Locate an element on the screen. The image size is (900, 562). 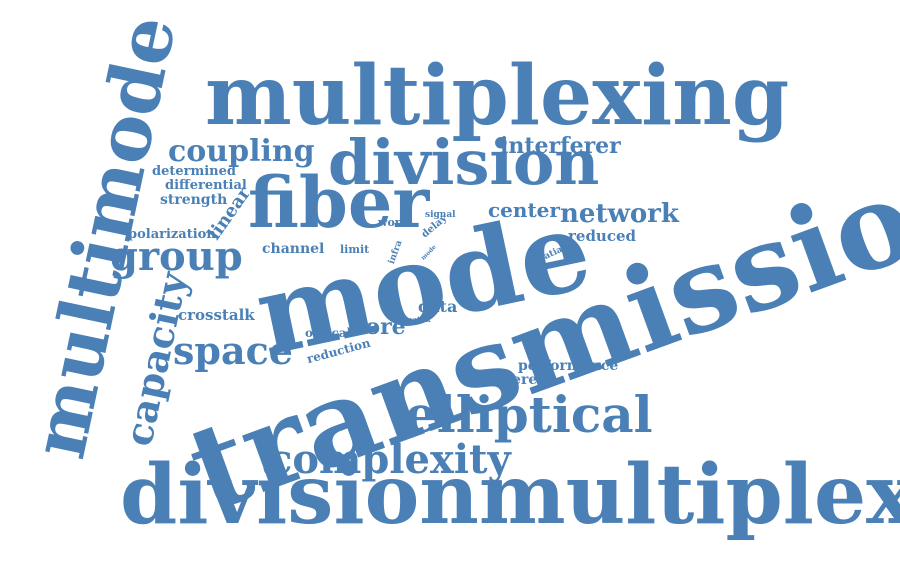
word-coupling: coupling is located at coordinates (241, 151).